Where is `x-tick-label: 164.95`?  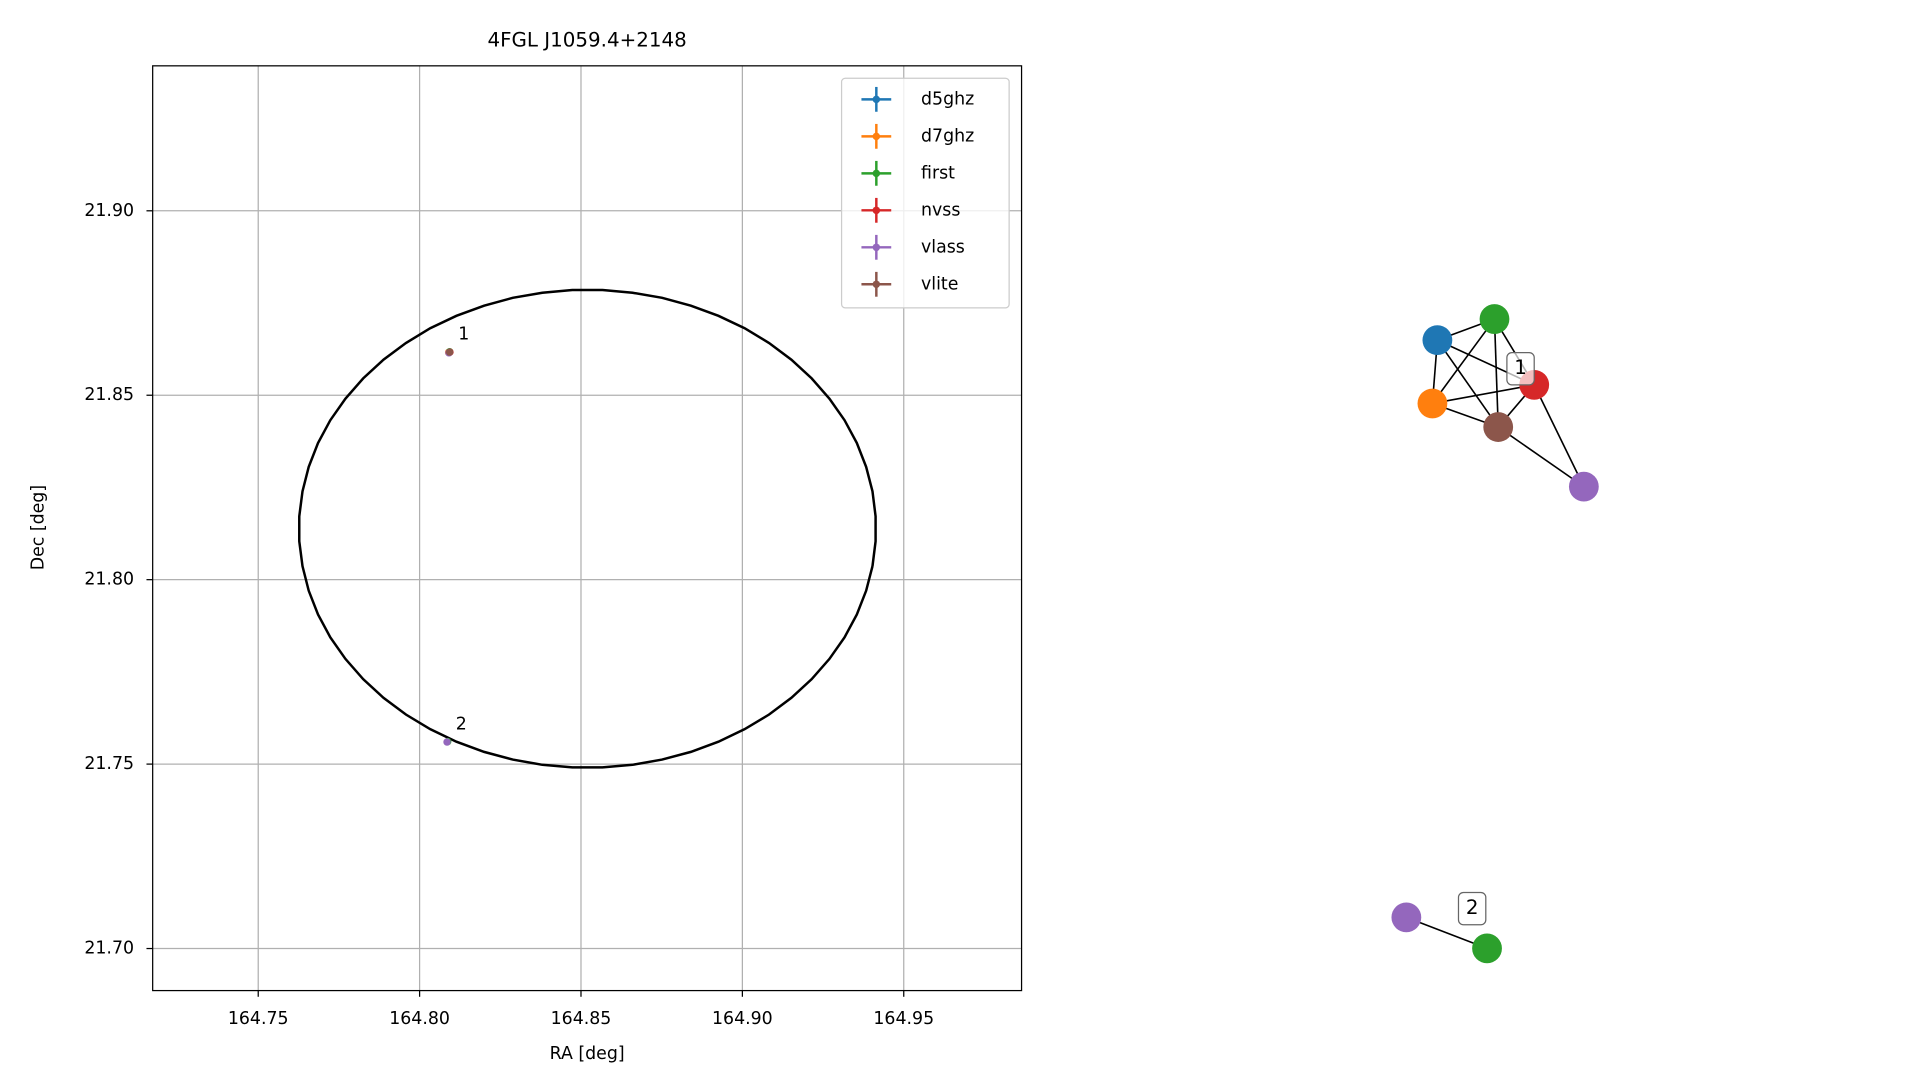
x-tick-label: 164.95 is located at coordinates (903, 1019).